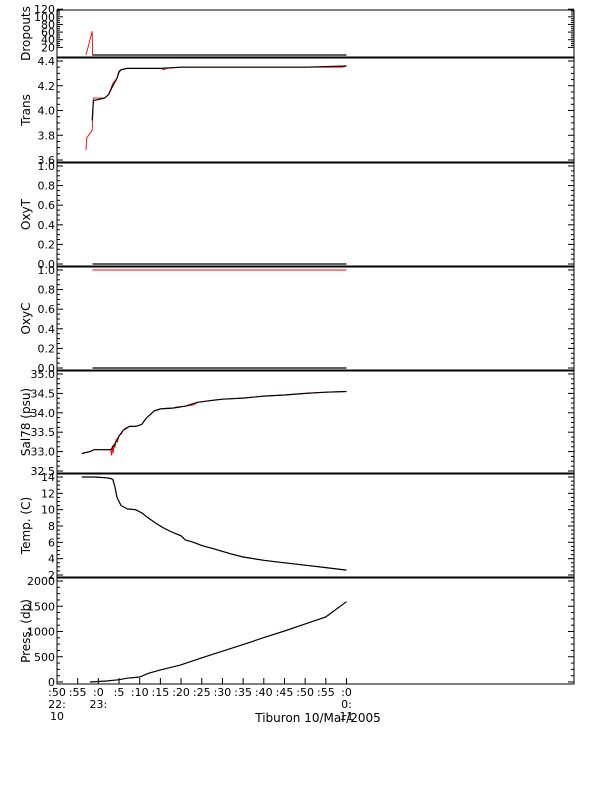 The width and height of the screenshot is (612, 785). Describe the element at coordinates (223, 692) in the screenshot. I see `x-tick-label: :30` at that location.